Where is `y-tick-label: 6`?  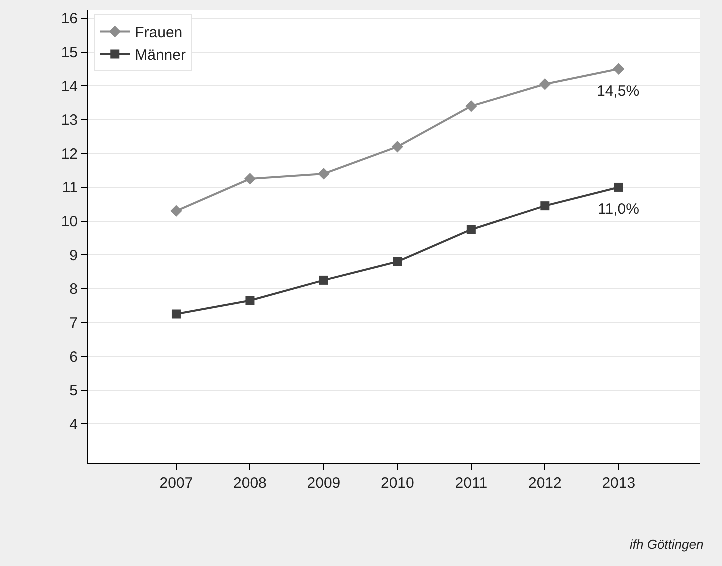
y-tick-label: 6 is located at coordinates (74, 357).